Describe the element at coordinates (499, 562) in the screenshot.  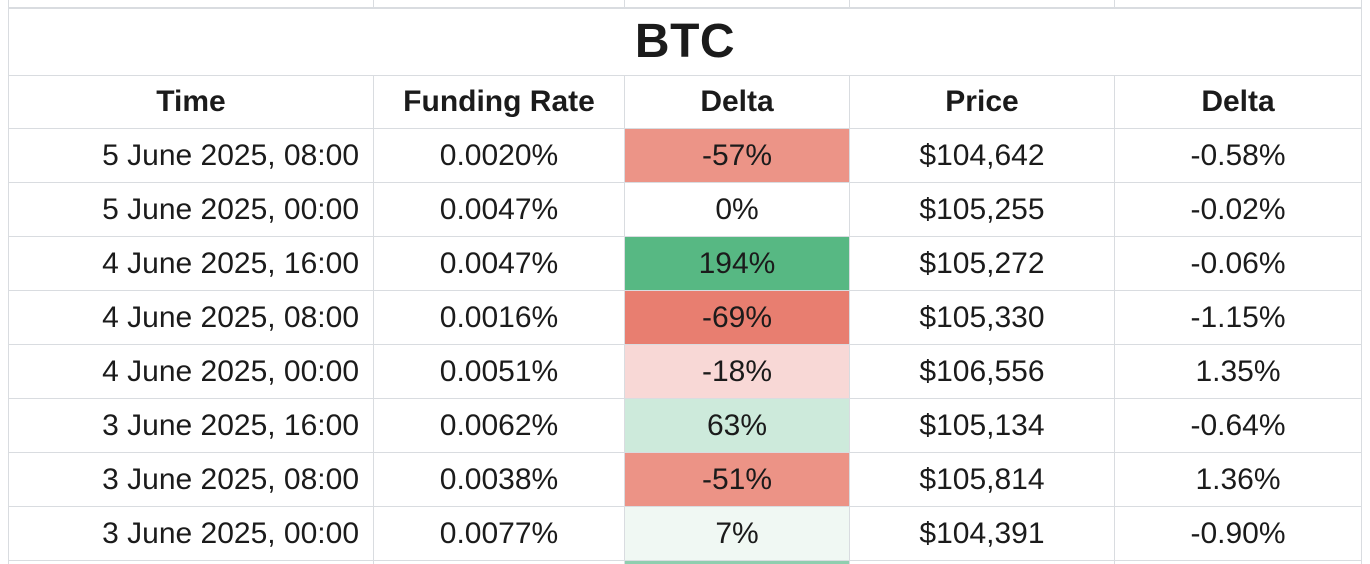
I see `partial-funding-rate-cell` at that location.